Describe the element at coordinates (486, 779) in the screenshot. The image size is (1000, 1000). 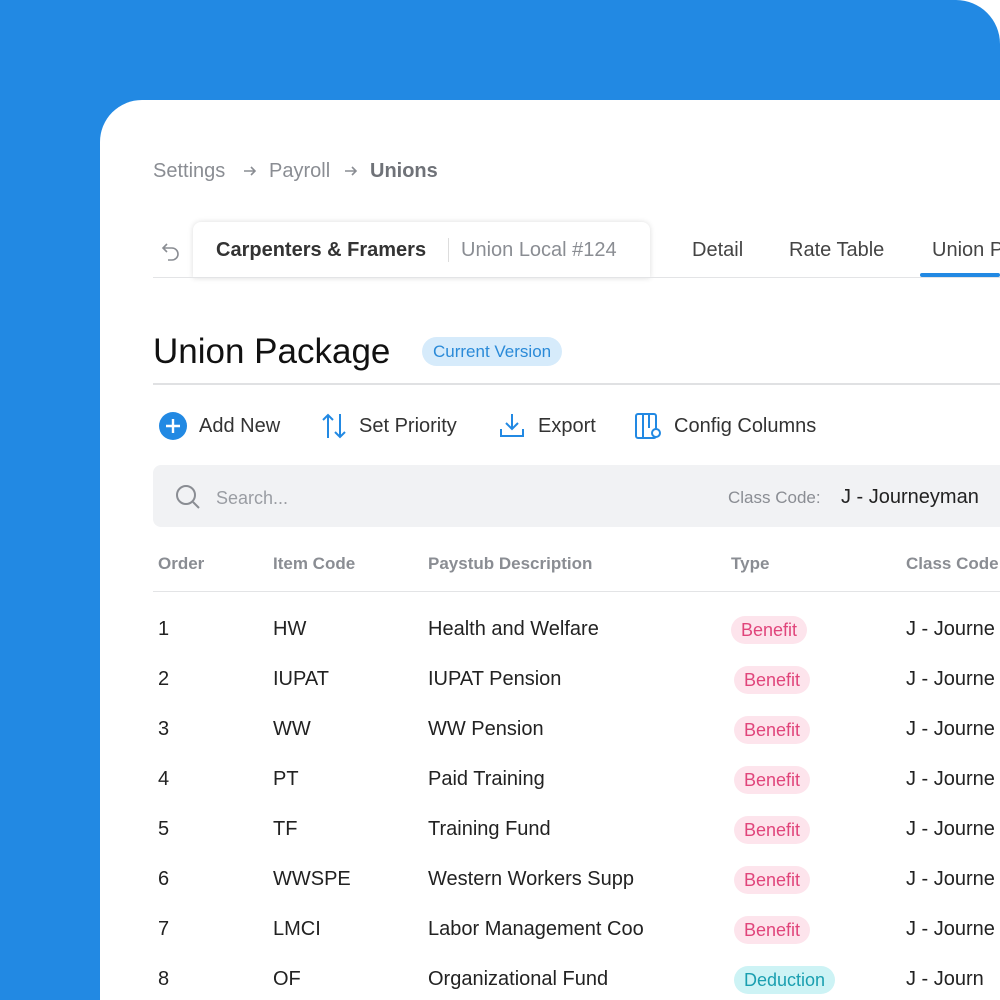
I see `table-cell: Paid Training` at that location.